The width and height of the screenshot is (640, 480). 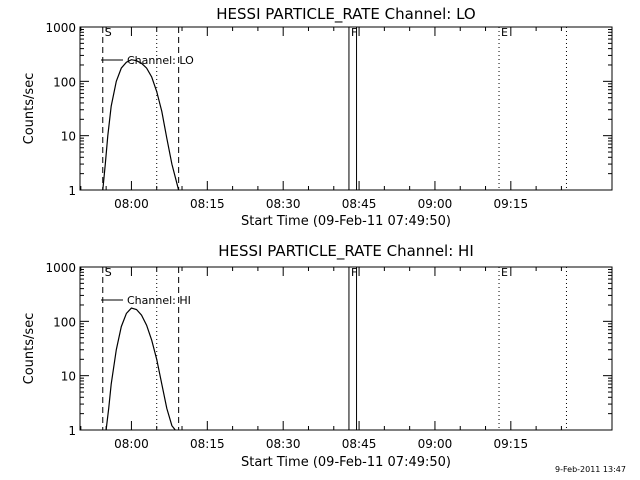 What do you see at coordinates (590, 469) in the screenshot?
I see `timestamp: 9-Feb-2011 13:47` at bounding box center [590, 469].